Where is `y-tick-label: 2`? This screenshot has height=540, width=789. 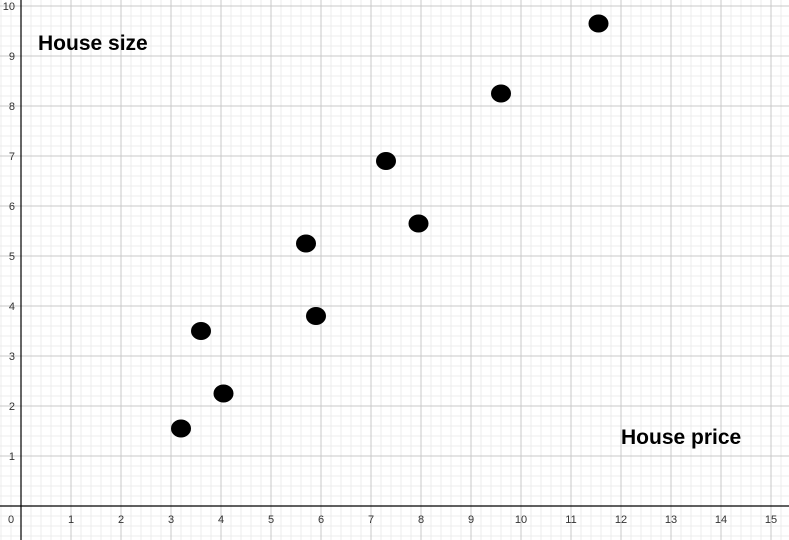
y-tick-label: 2 is located at coordinates (12, 407).